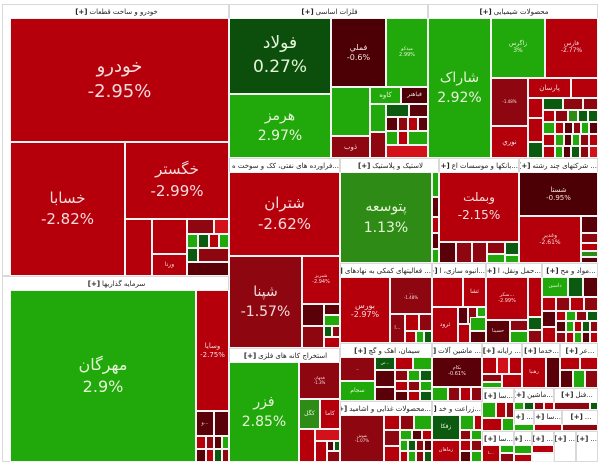 Image resolution: width=600 pixels, height=474 pixels. What do you see at coordinates (67, 209) in the screenshot?
I see `stock-tile: خسابا -2.82%` at bounding box center [67, 209].